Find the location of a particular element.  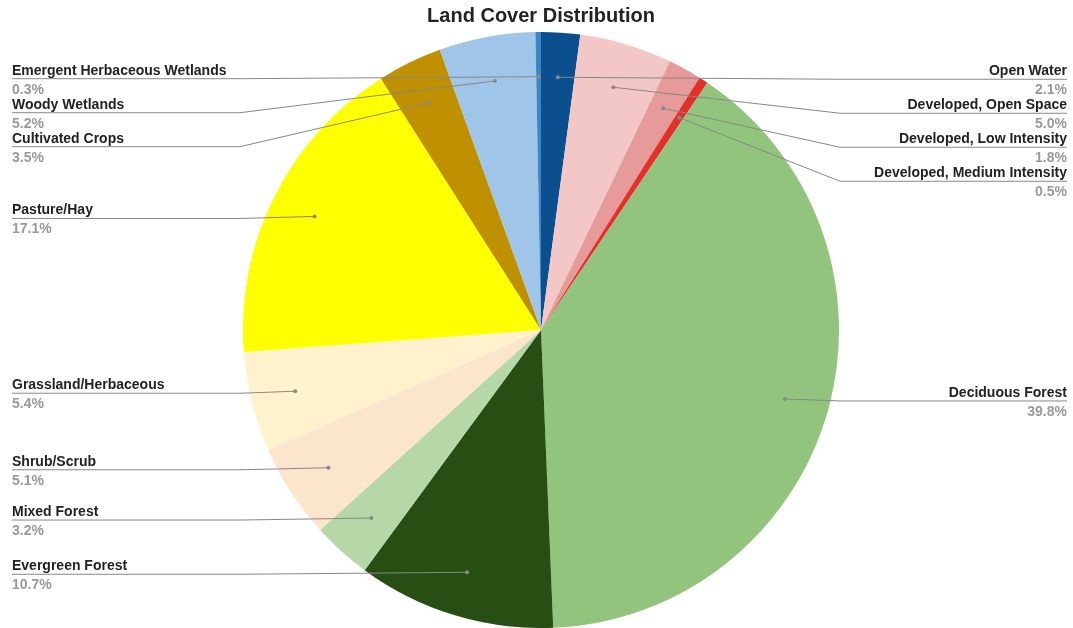

slice-label: Woody Wetlands is located at coordinates (68, 103).